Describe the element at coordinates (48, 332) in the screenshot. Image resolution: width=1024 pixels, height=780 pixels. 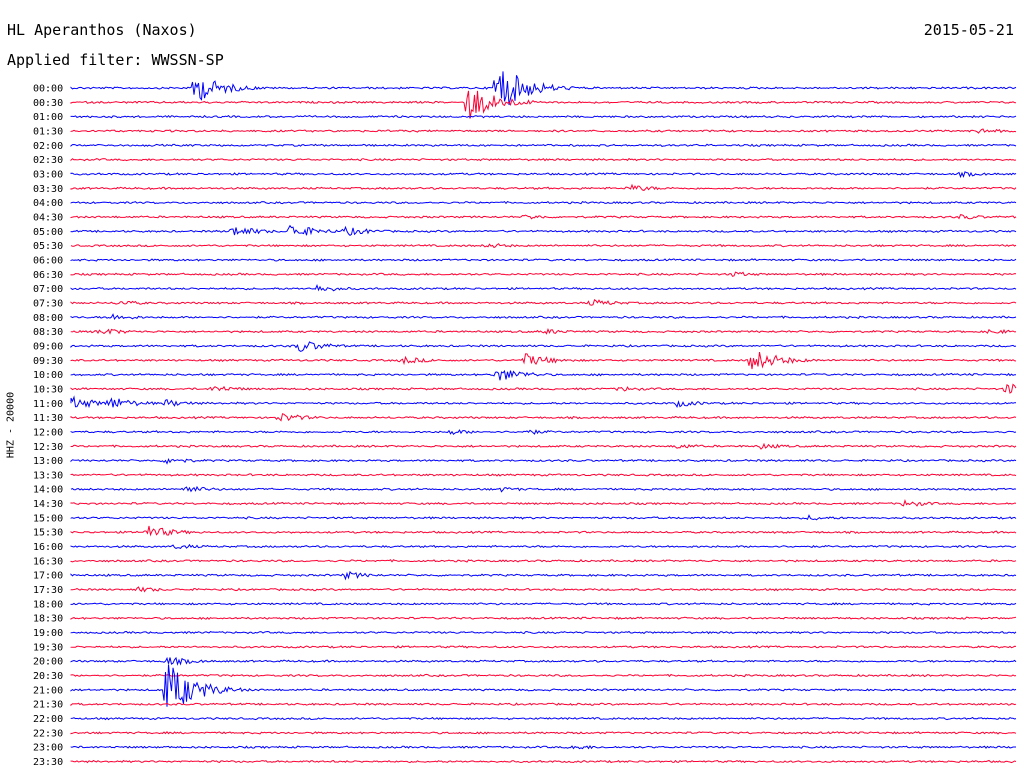
I see `time-tick-label: 08:30` at that location.